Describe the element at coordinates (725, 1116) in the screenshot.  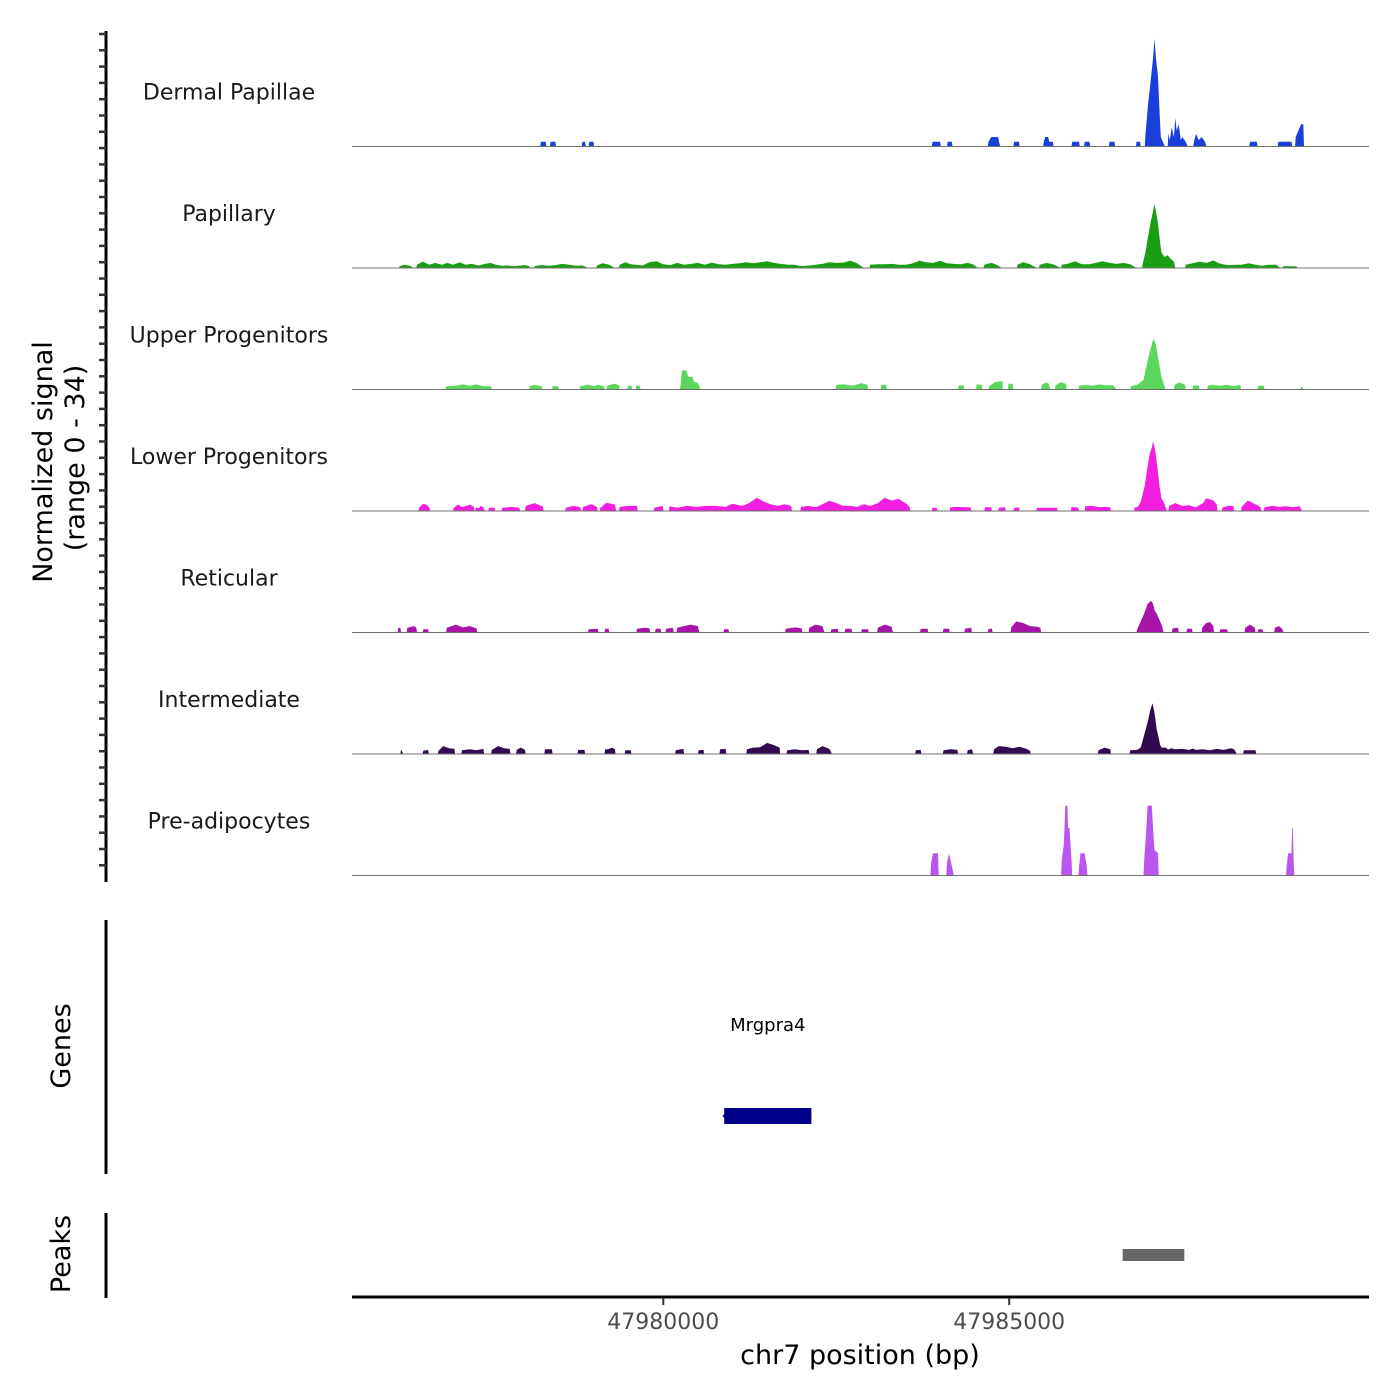
I see `gene-strand-arrow` at that location.